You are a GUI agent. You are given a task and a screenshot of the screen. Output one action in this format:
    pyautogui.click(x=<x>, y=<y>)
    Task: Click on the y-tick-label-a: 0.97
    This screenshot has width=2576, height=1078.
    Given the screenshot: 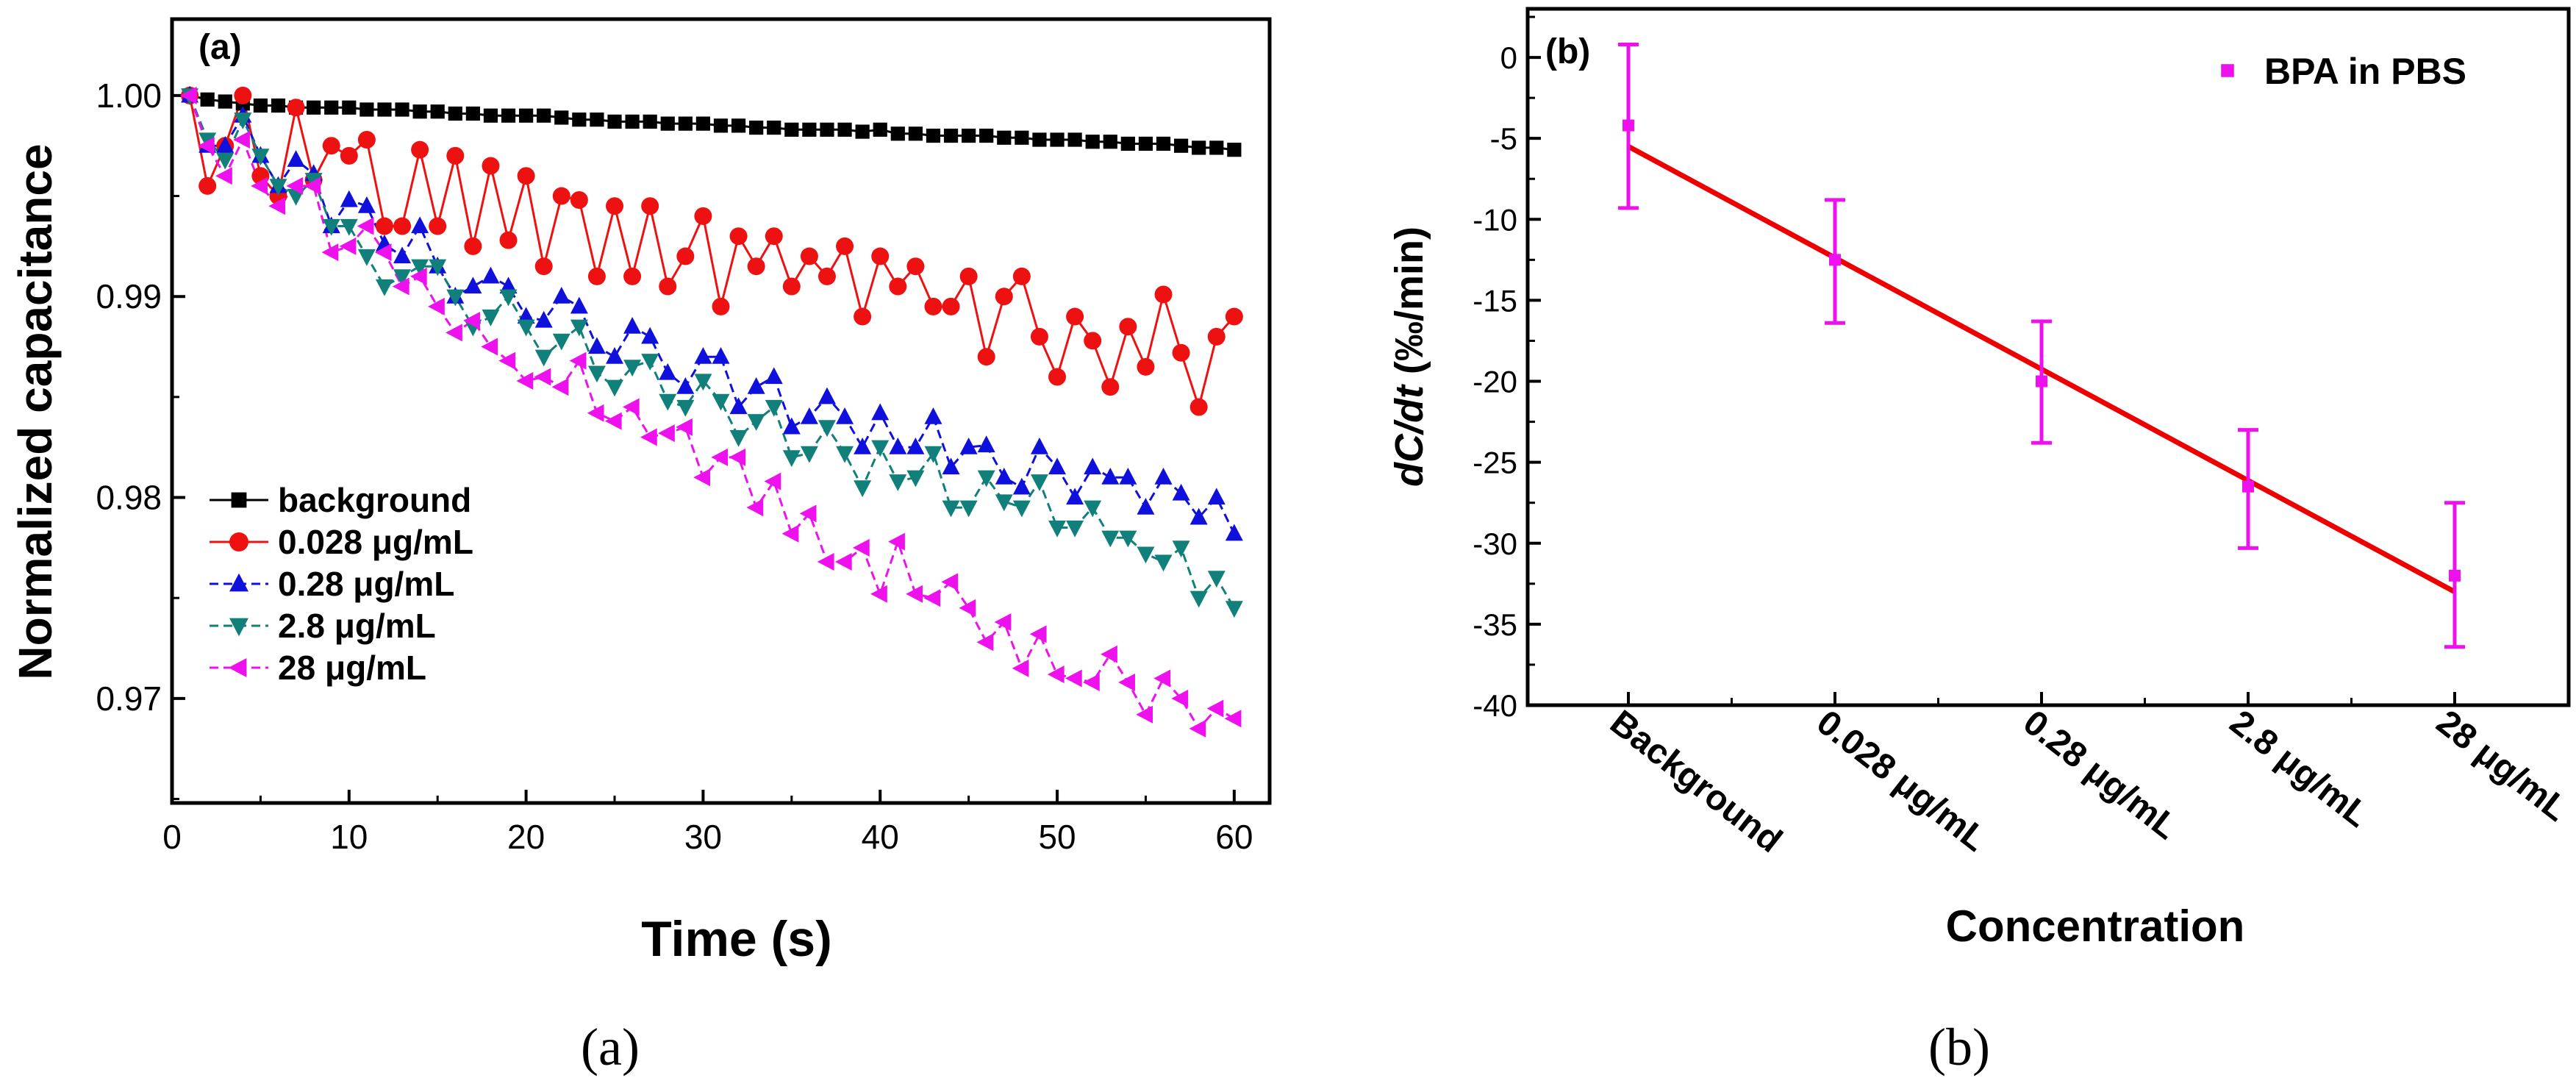 What is the action you would take?
    pyautogui.click(x=129, y=698)
    